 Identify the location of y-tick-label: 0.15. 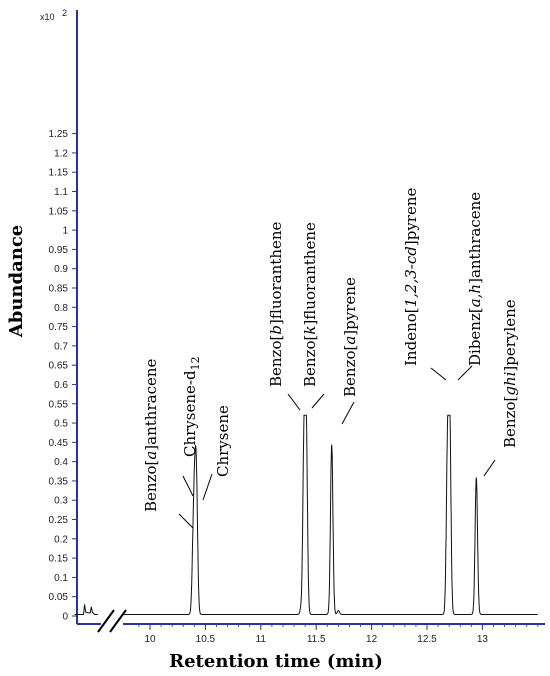
(59, 559).